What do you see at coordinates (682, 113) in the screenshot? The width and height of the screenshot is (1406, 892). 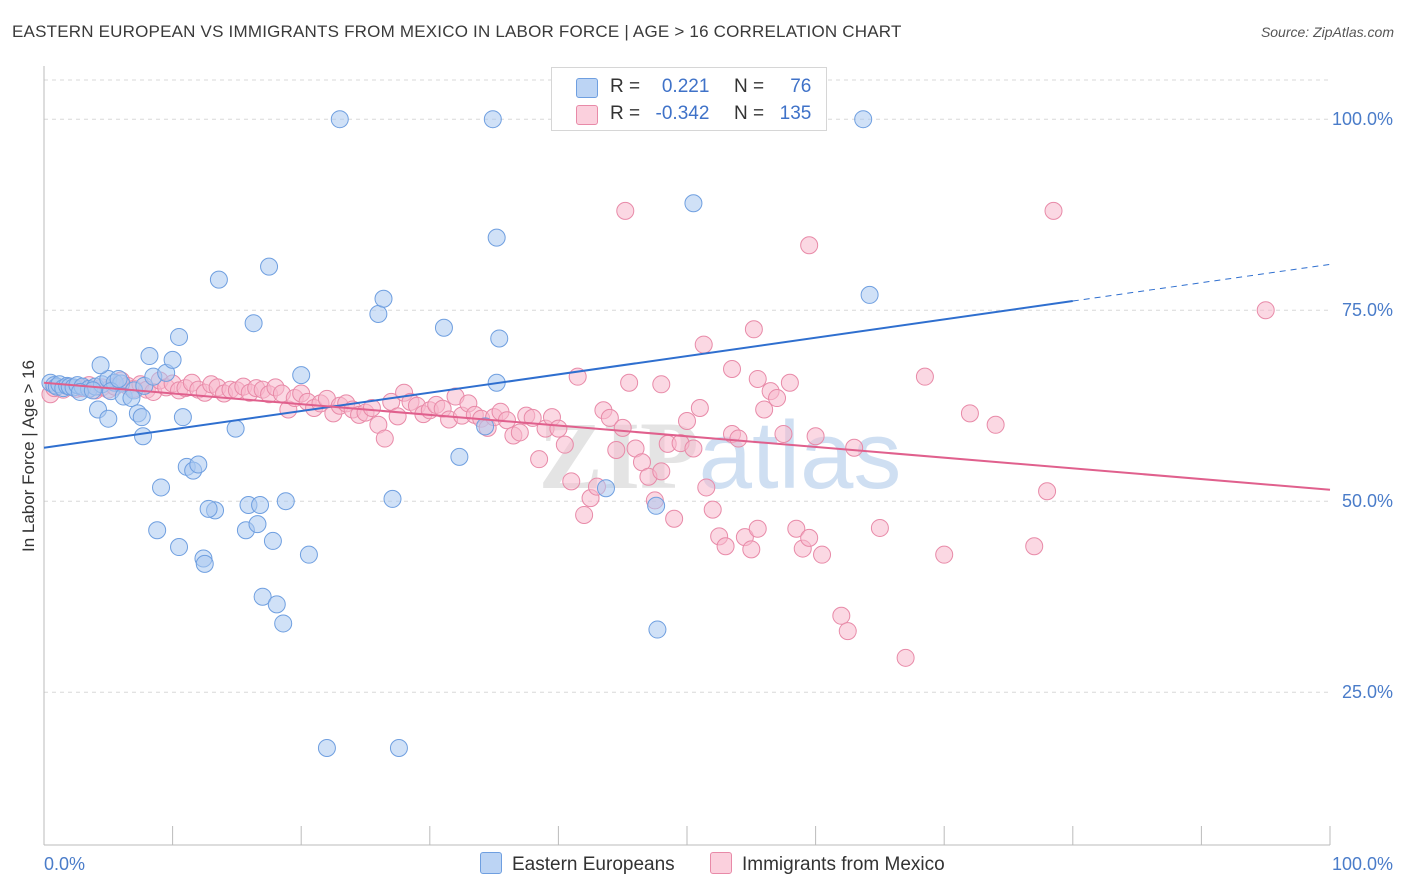 I see `r-value: -0.342` at bounding box center [682, 113].